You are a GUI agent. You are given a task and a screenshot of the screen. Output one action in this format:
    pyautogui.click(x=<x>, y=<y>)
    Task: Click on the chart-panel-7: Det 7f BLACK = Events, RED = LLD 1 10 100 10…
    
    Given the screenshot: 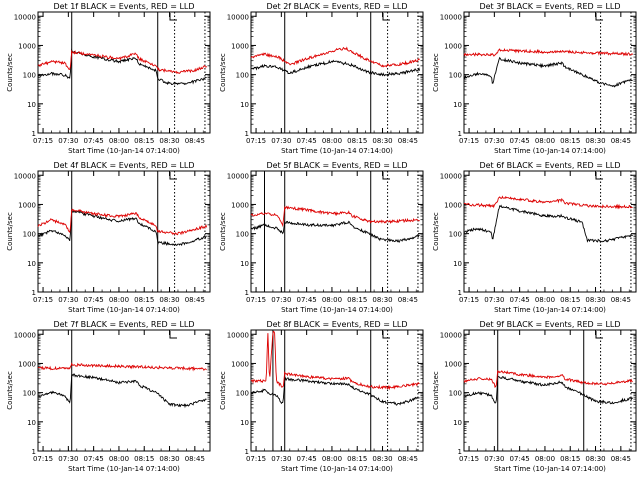 What is the action you would take?
    pyautogui.click(x=108, y=396)
    